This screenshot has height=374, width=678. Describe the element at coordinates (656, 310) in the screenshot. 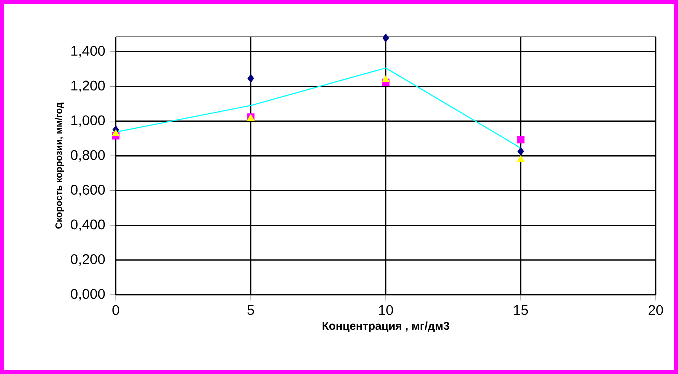

I see `x-tick-label: 20` at that location.